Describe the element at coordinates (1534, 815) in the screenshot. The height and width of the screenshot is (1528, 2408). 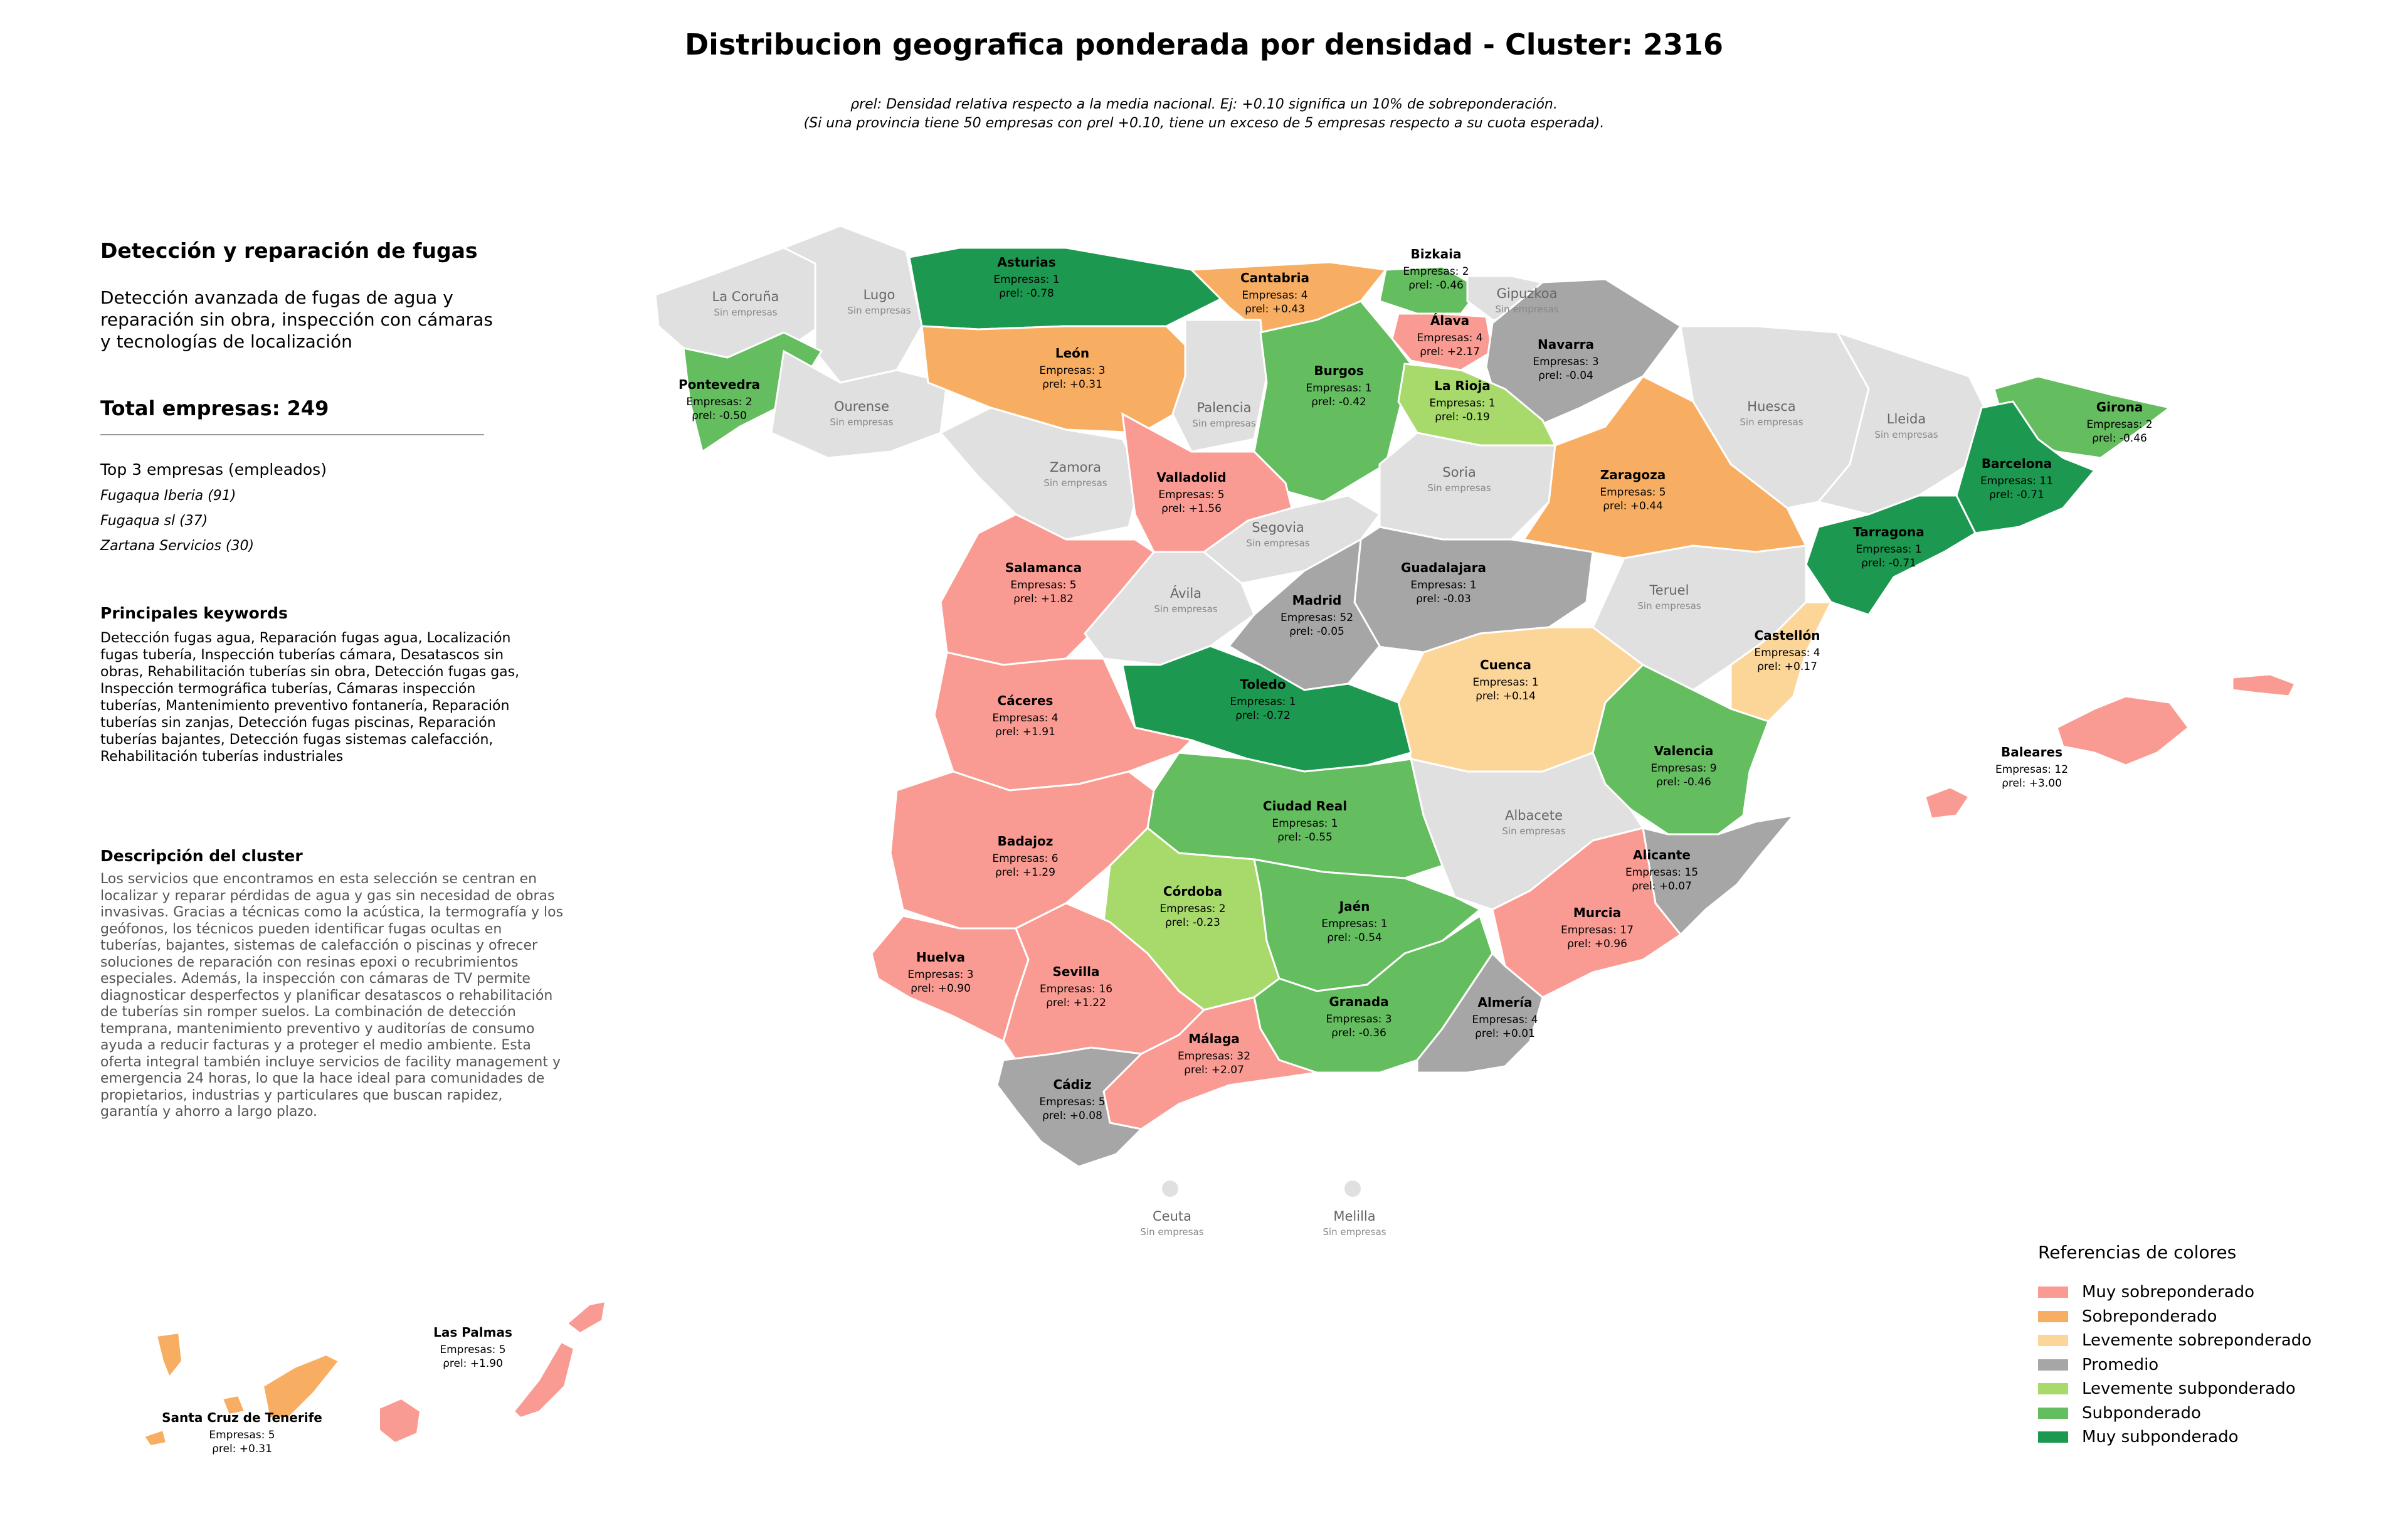
I see `province-name-albacete: Albacete` at that location.